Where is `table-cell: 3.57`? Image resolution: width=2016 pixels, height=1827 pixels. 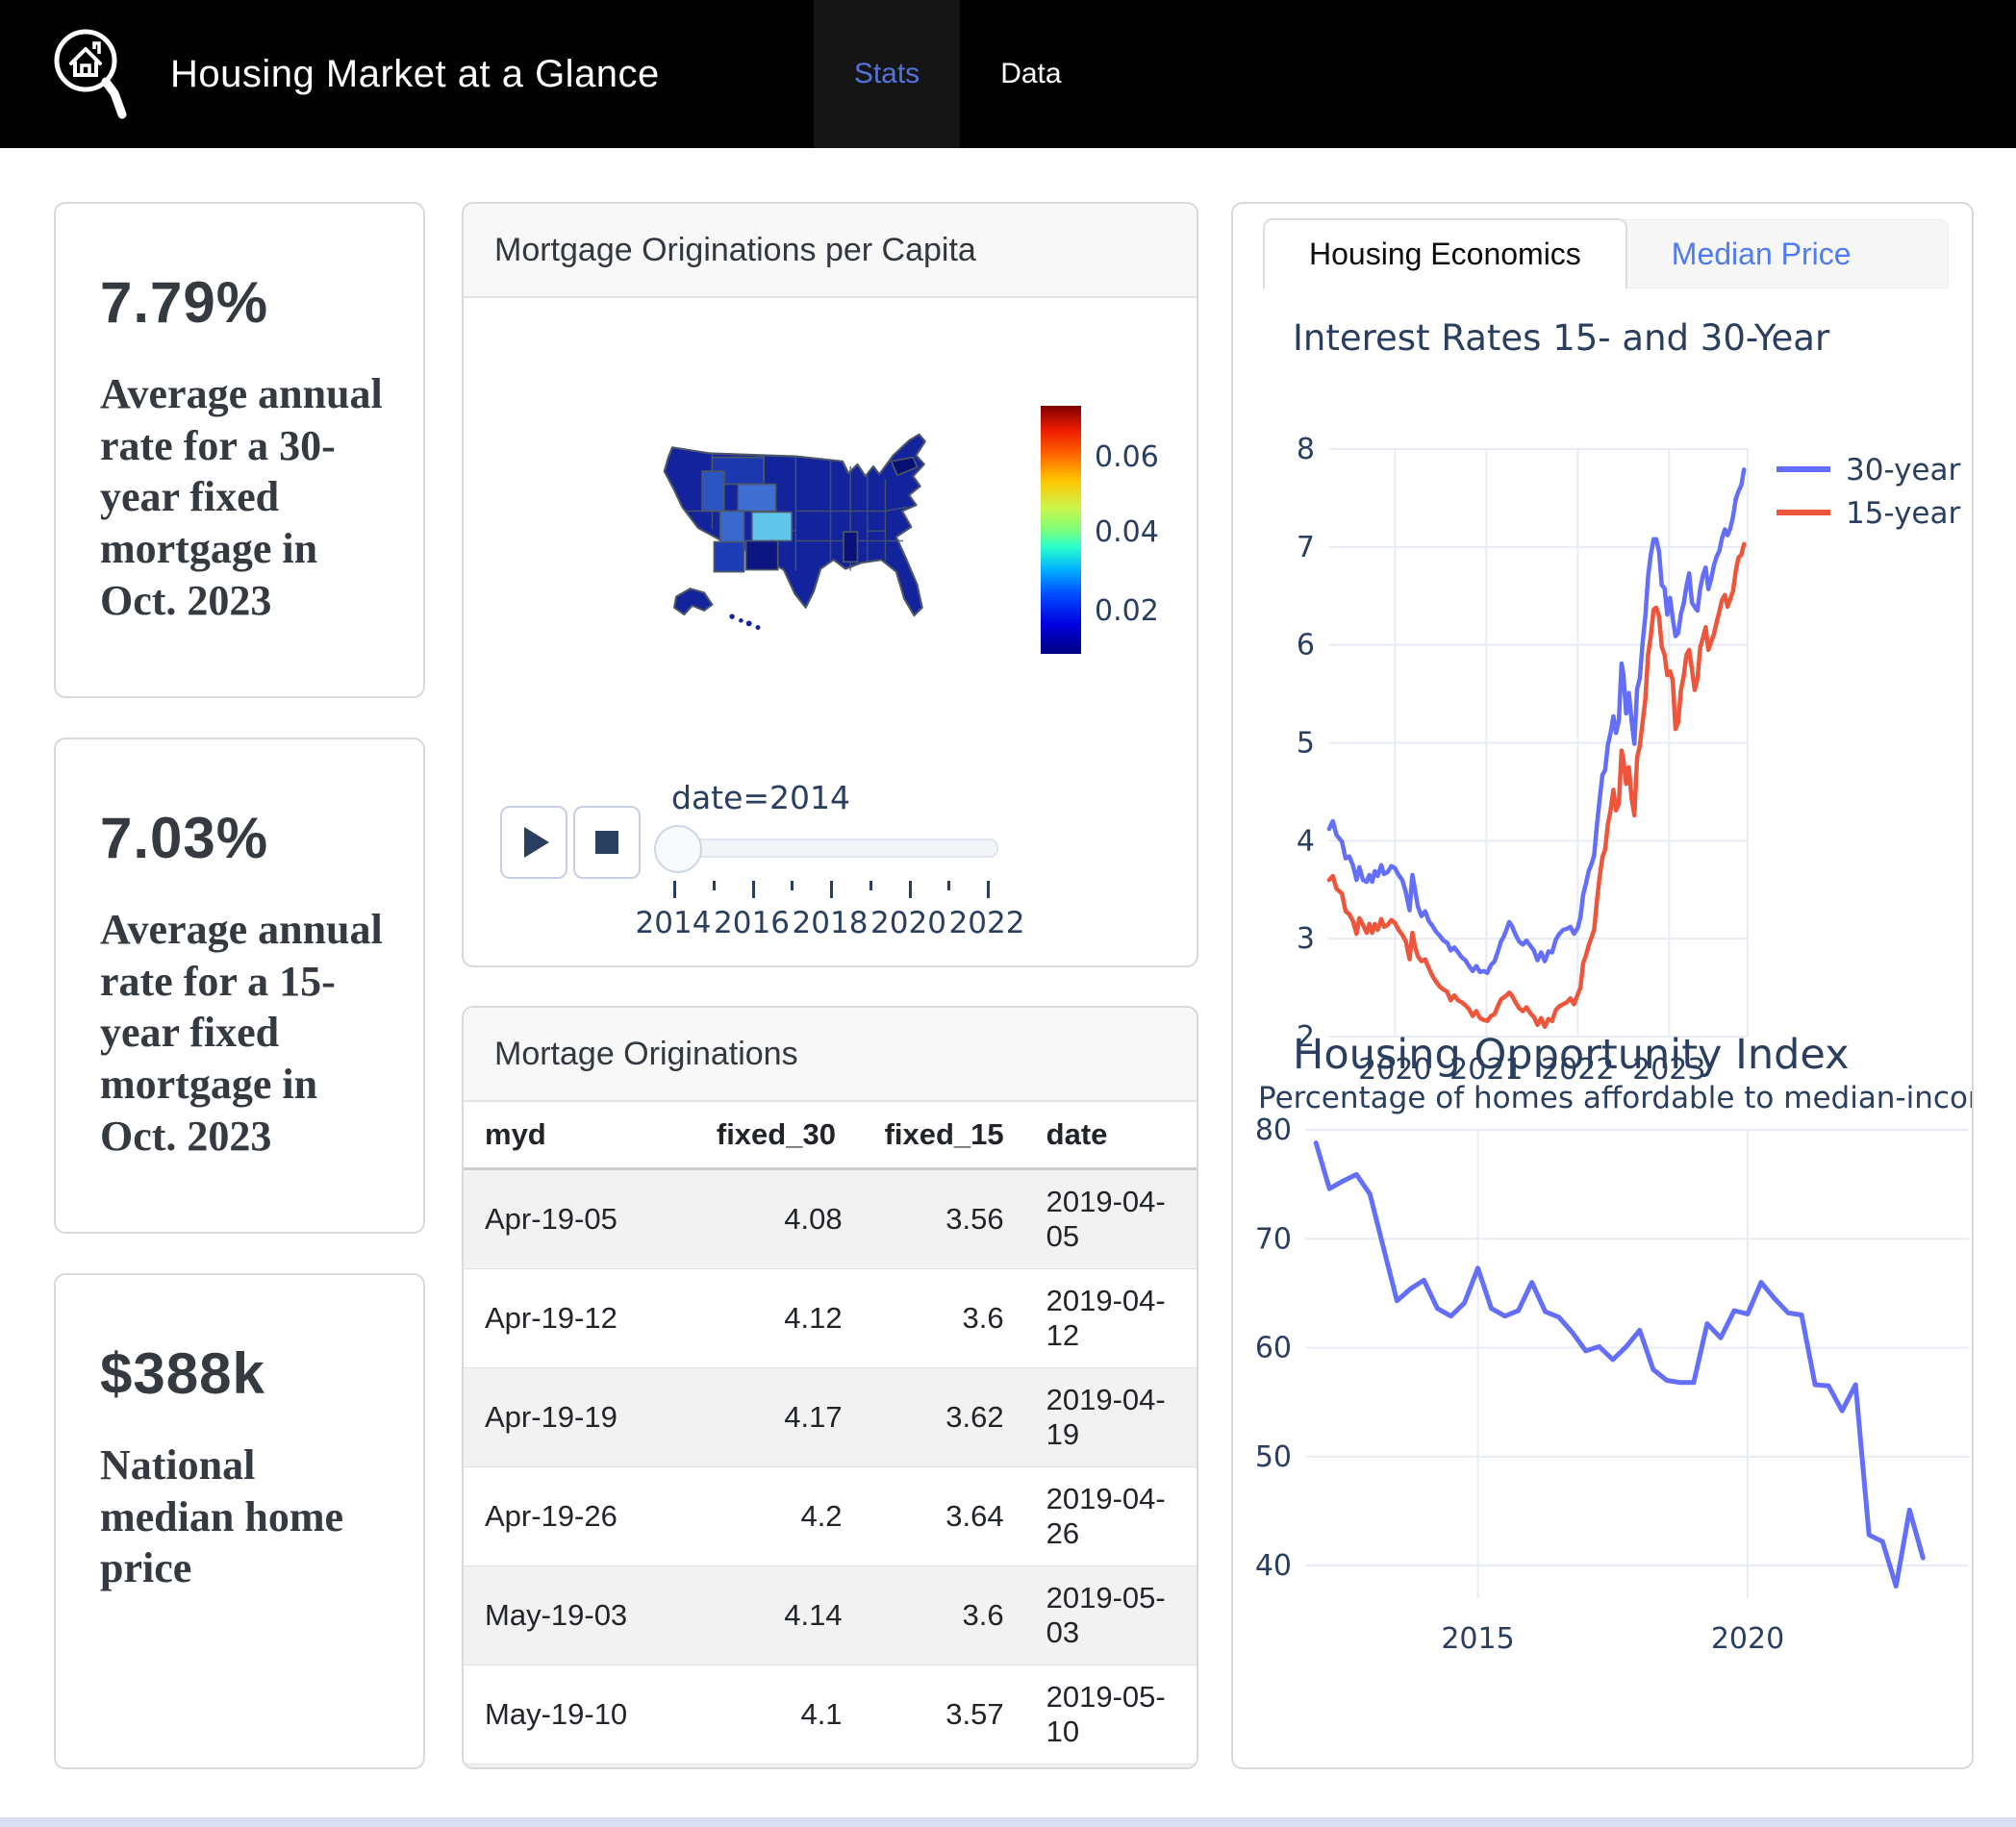 table-cell: 3.57 is located at coordinates (944, 1714).